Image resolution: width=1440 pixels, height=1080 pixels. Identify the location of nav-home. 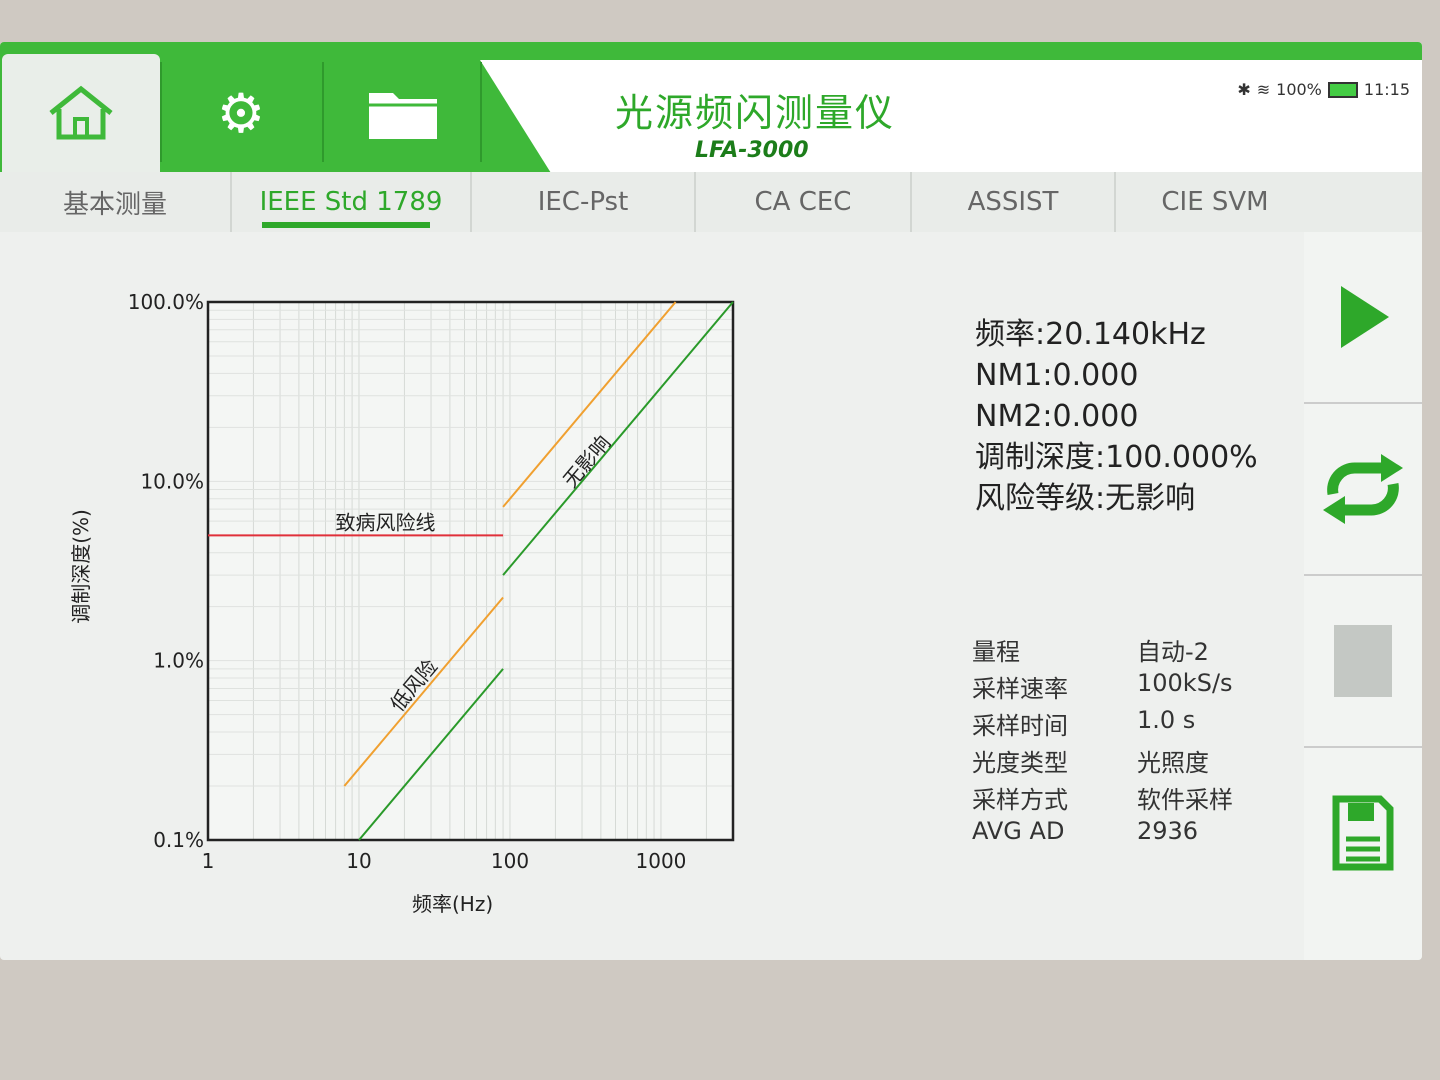
(81, 113).